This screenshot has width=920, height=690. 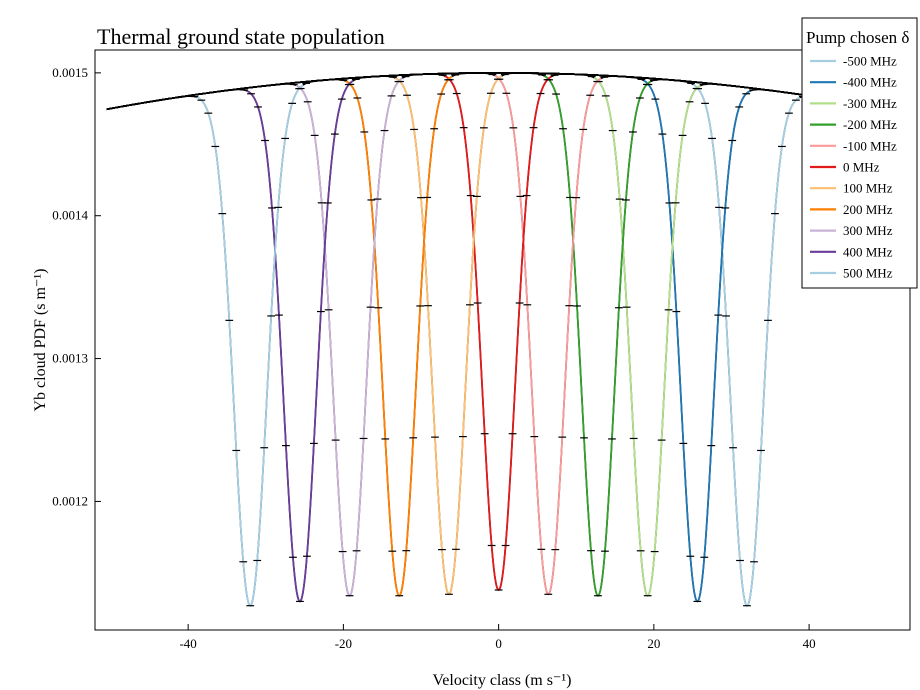 I want to click on legend-item: -500 MHz, so click(x=853, y=61).